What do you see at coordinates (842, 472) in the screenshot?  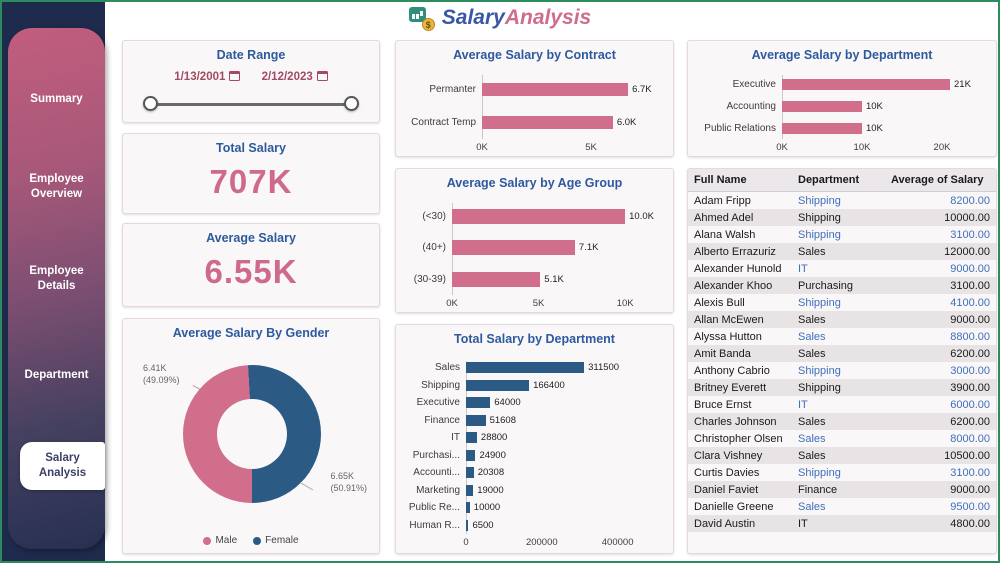 I see `table-row: Curtis Davies Shipping 3100.00` at bounding box center [842, 472].